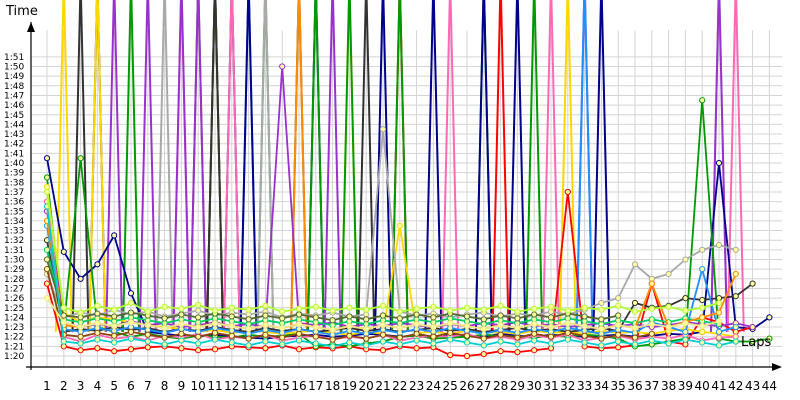 This screenshot has width=800, height=400. Describe the element at coordinates (466, 386) in the screenshot. I see `x-tick-label: 26` at that location.